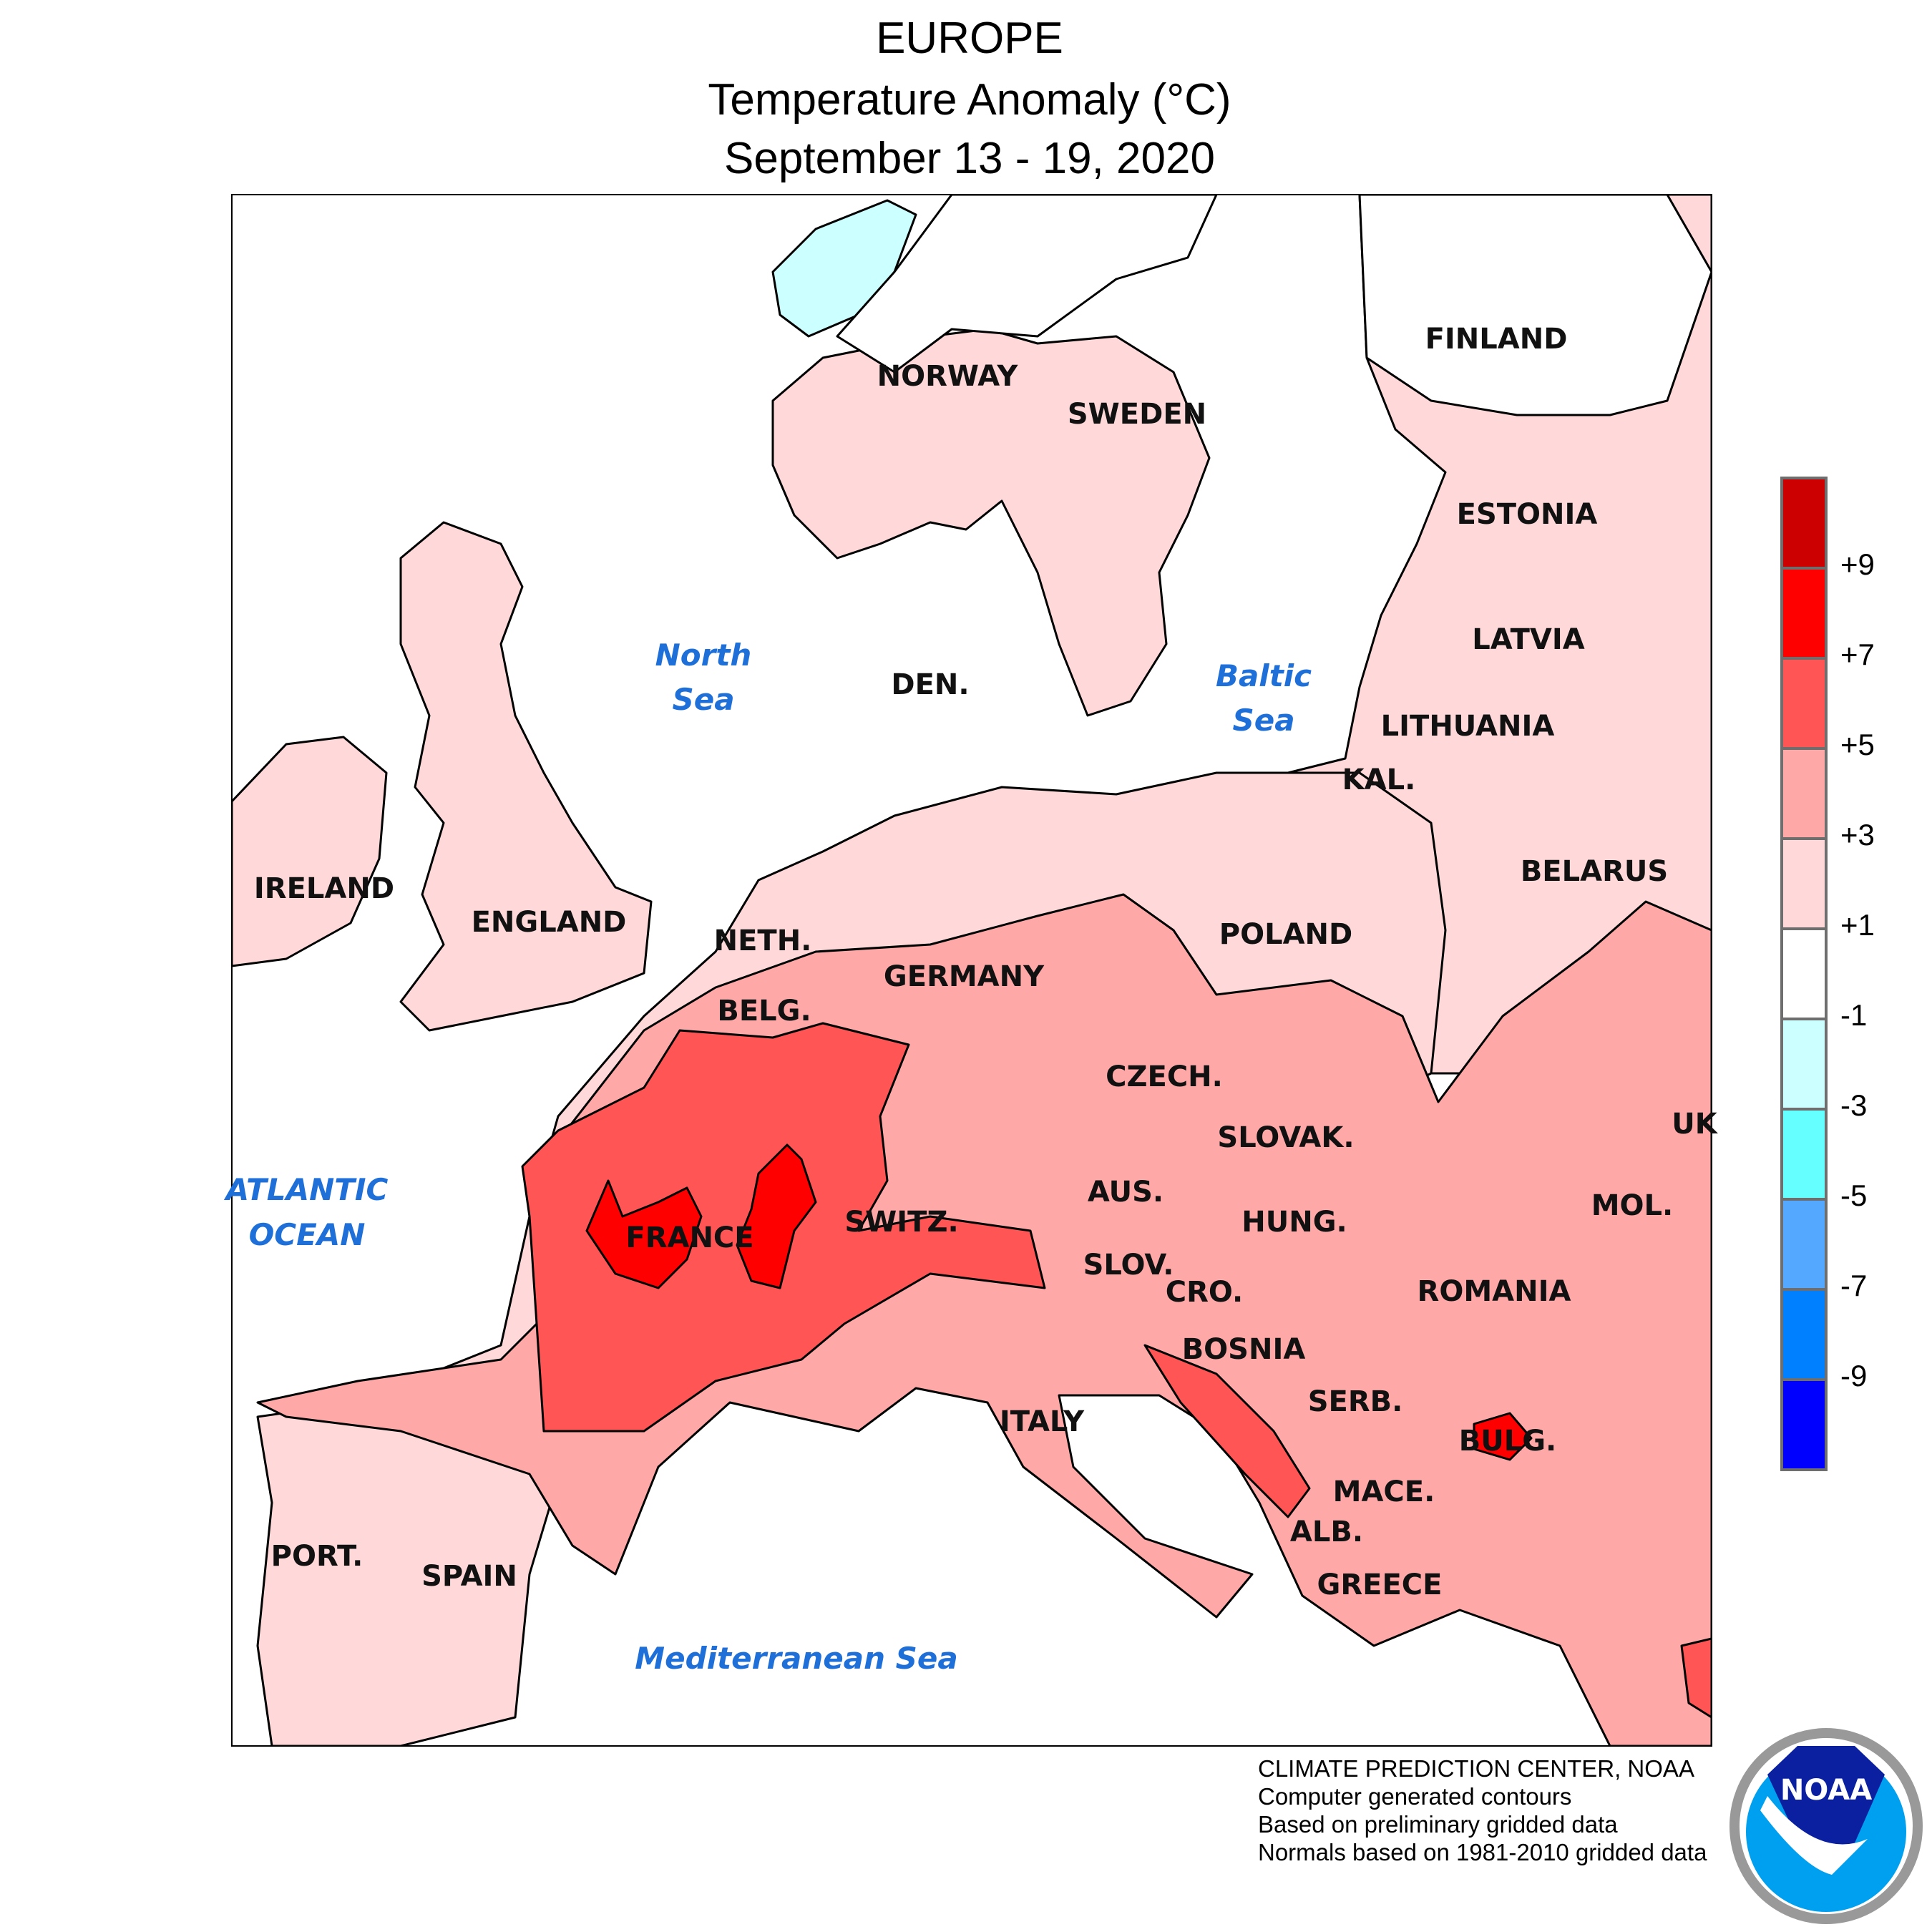 Image resolution: width=1932 pixels, height=1932 pixels. I want to click on label-mediterranean: Mediterranean Sea, so click(796, 1658).